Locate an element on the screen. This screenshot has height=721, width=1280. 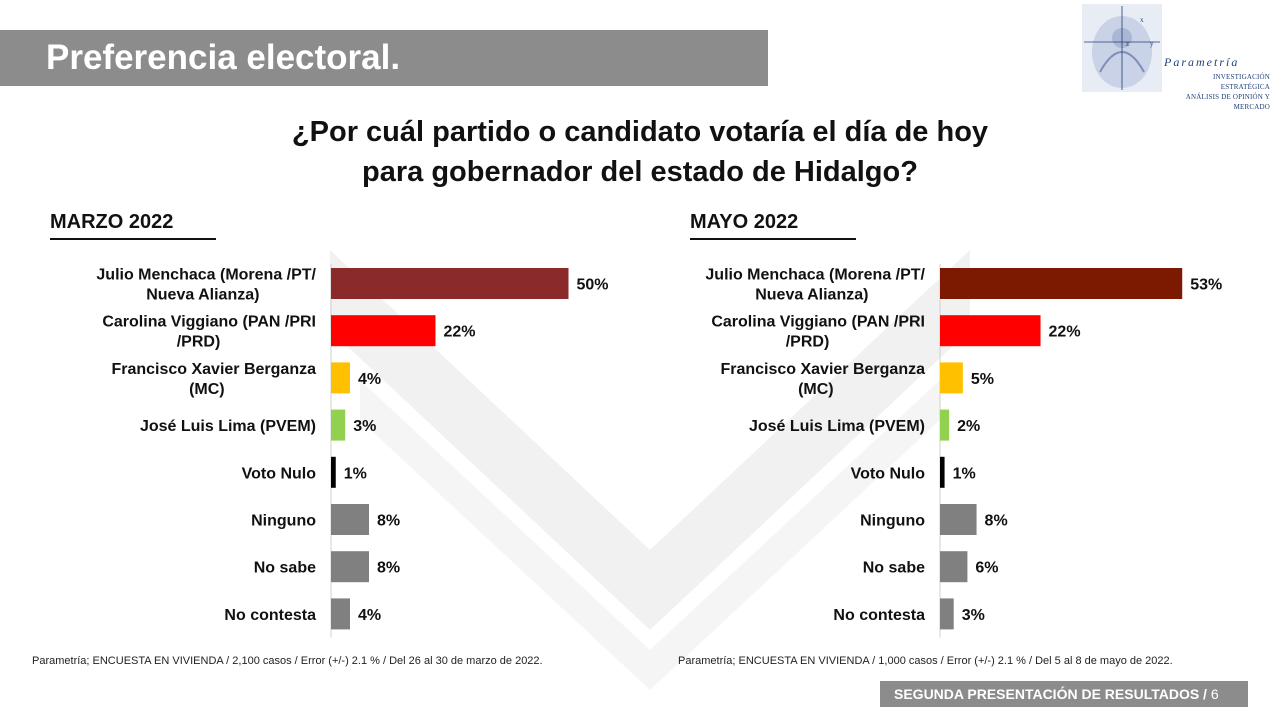
value-label-mayo-3: 2% is located at coordinates (968, 426).